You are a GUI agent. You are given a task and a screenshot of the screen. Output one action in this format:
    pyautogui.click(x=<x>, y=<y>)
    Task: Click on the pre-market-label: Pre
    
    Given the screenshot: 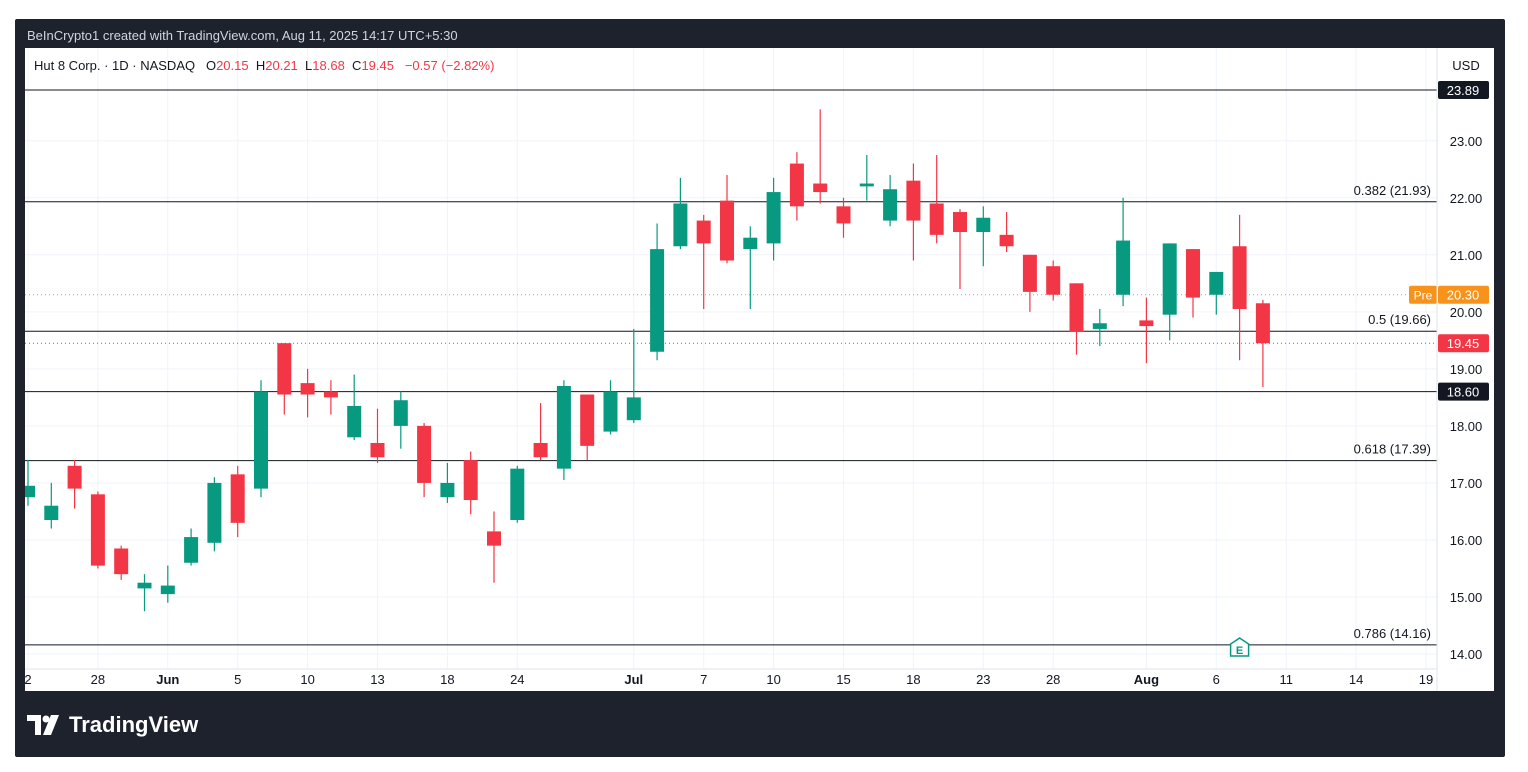 What is the action you would take?
    pyautogui.click(x=1423, y=296)
    